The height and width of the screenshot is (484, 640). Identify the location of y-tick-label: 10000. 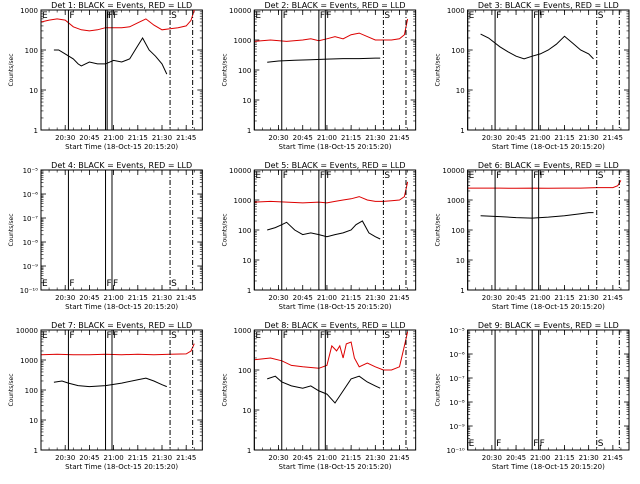
(240, 171).